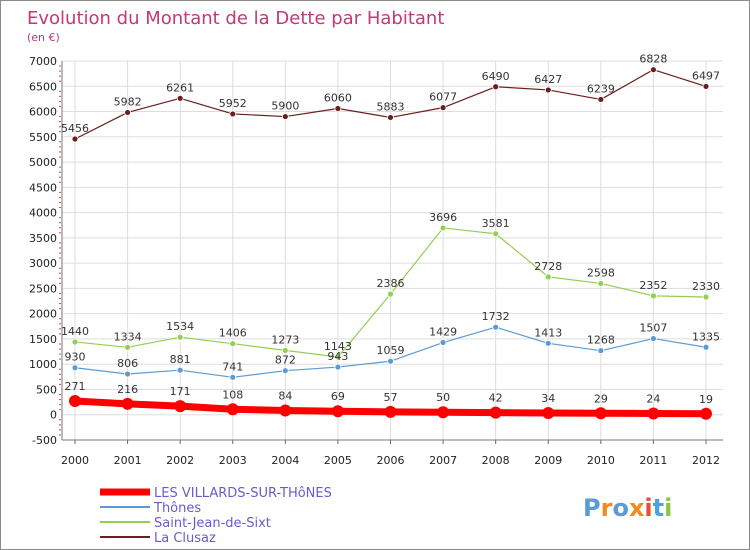 Image resolution: width=750 pixels, height=550 pixels. Describe the element at coordinates (443, 397) in the screenshot. I see `data-label: 50` at that location.